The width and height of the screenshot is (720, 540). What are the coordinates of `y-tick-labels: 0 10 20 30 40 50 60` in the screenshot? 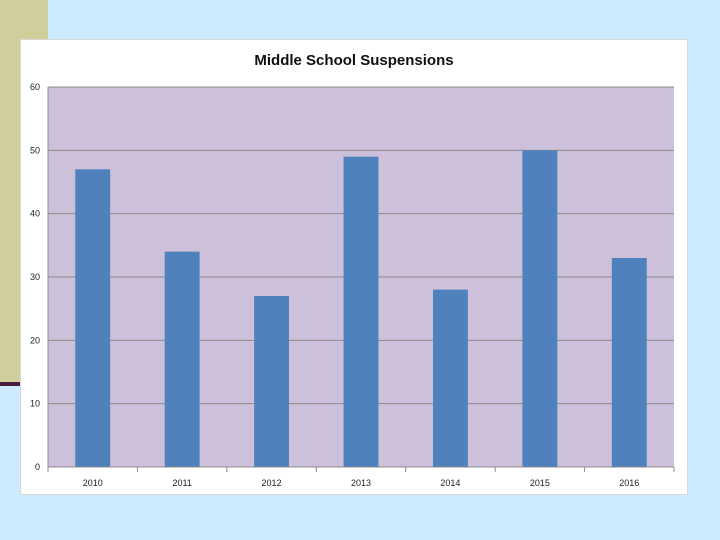 It's located at (35, 277).